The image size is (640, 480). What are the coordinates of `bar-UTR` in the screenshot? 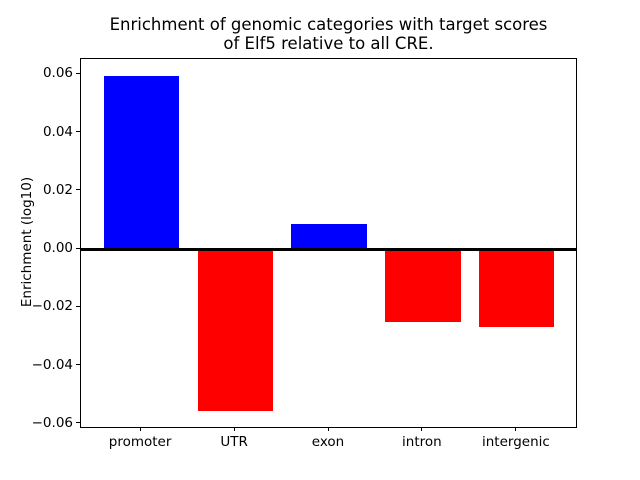 It's located at (235, 330).